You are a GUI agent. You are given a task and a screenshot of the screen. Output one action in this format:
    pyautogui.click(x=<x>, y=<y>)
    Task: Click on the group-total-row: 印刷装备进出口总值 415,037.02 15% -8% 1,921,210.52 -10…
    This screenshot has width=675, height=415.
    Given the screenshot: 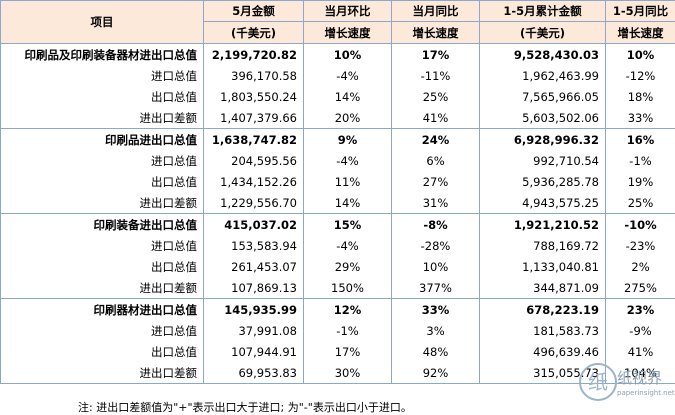 What is the action you would take?
    pyautogui.click(x=337, y=224)
    